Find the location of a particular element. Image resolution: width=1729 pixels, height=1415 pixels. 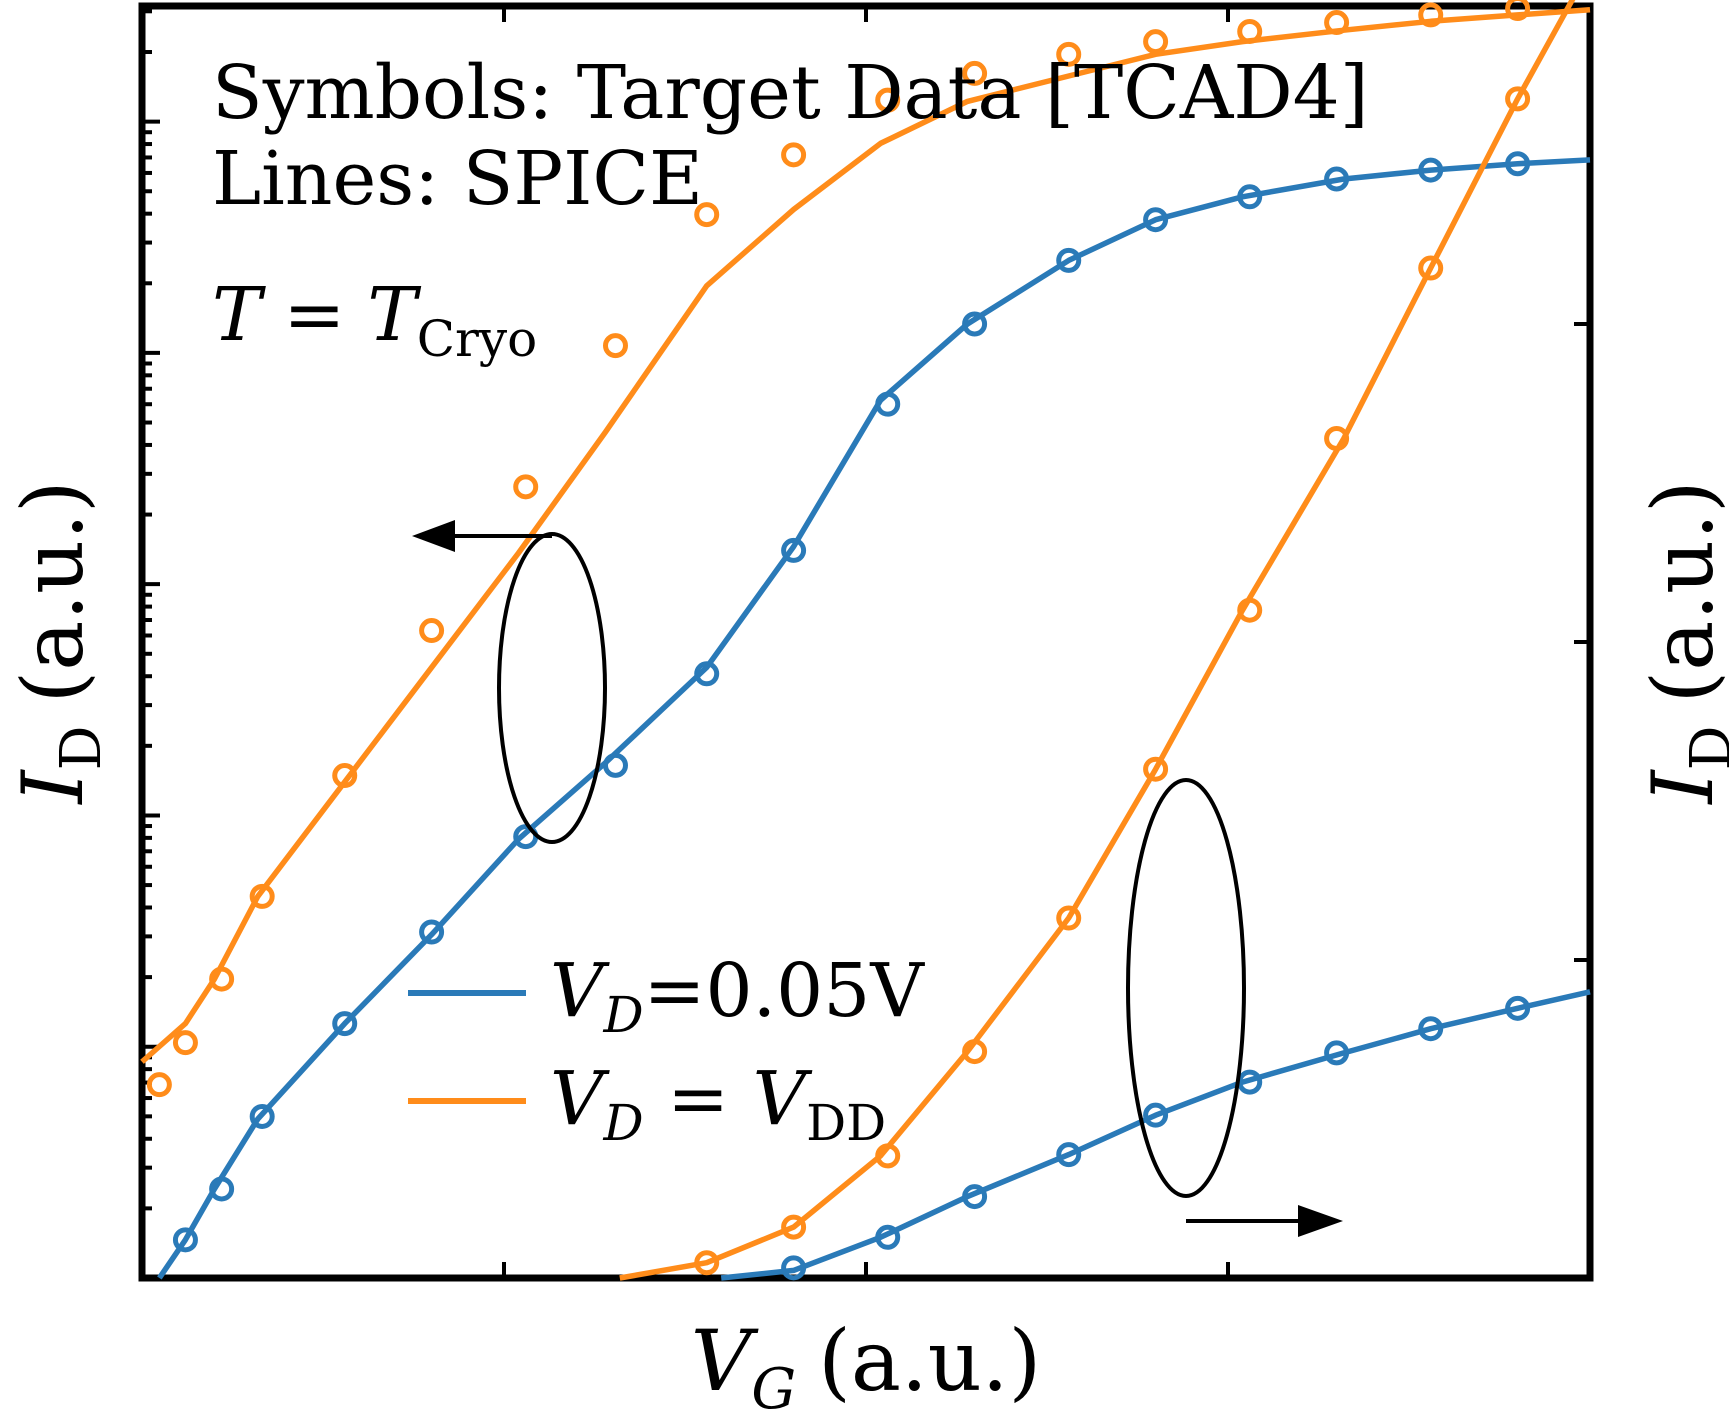

yr-label-var: I is located at coordinates (1681, 787).